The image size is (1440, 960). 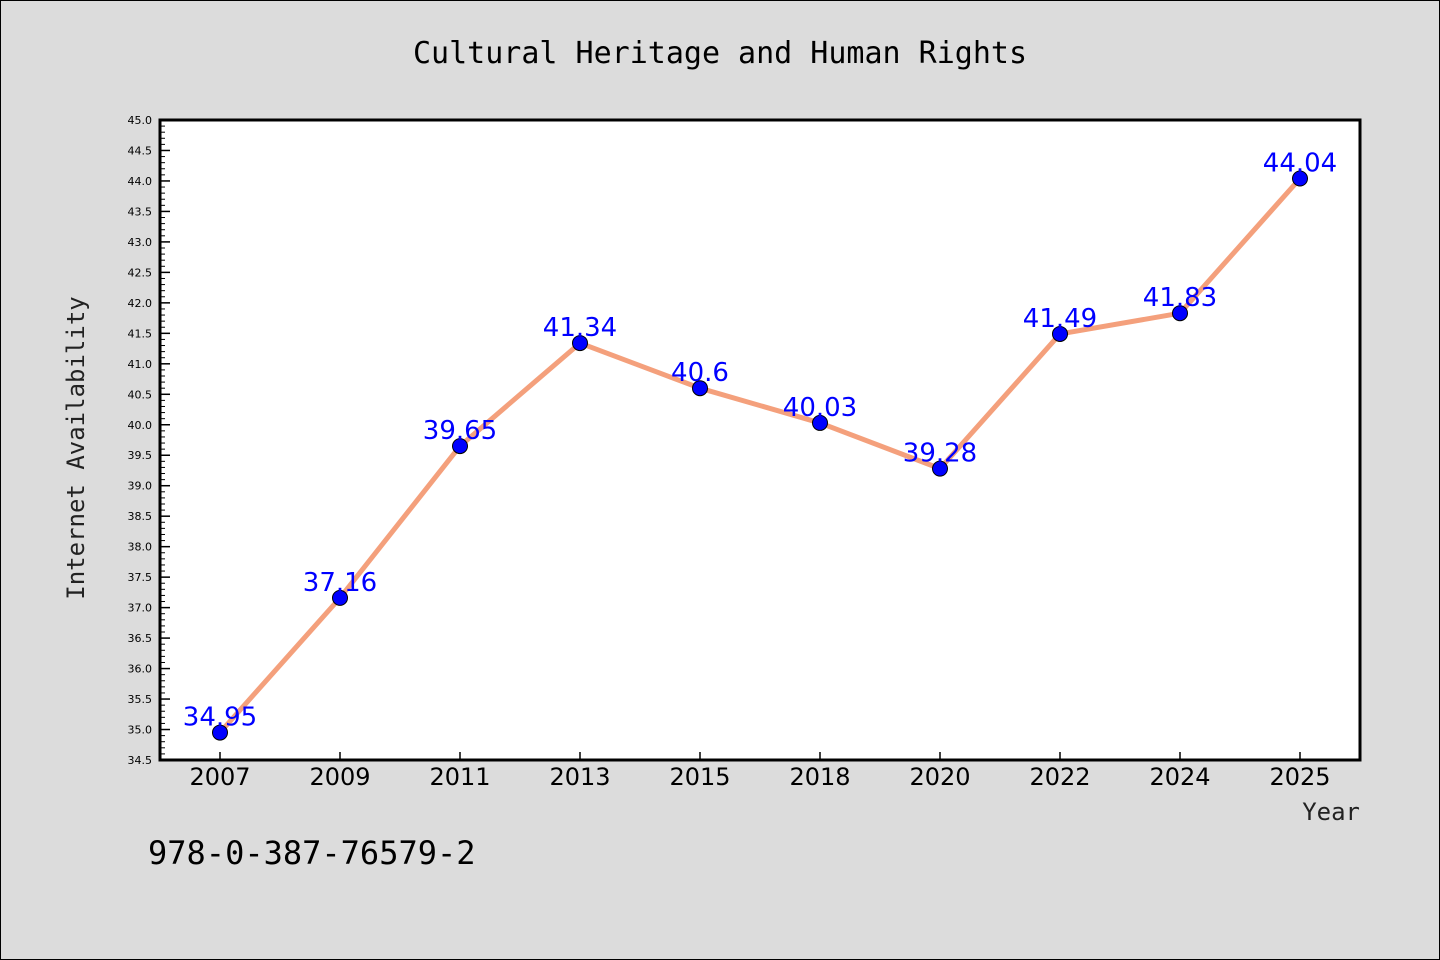 What do you see at coordinates (939, 777) in the screenshot?
I see `x-tick-label: 2020` at bounding box center [939, 777].